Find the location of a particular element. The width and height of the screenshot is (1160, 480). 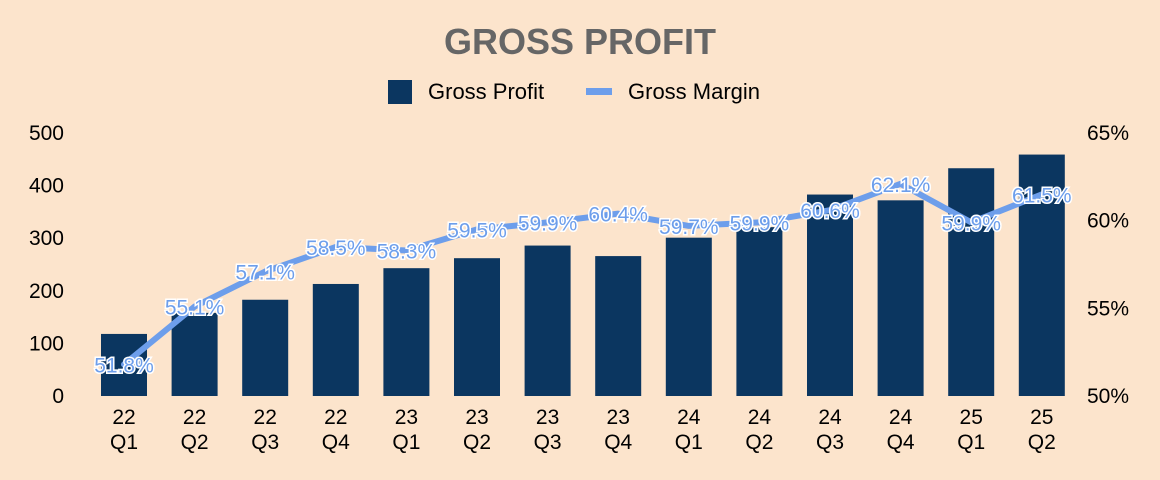

y-axis-left: 0 100 200 300 400 500 is located at coordinates (46, 265).